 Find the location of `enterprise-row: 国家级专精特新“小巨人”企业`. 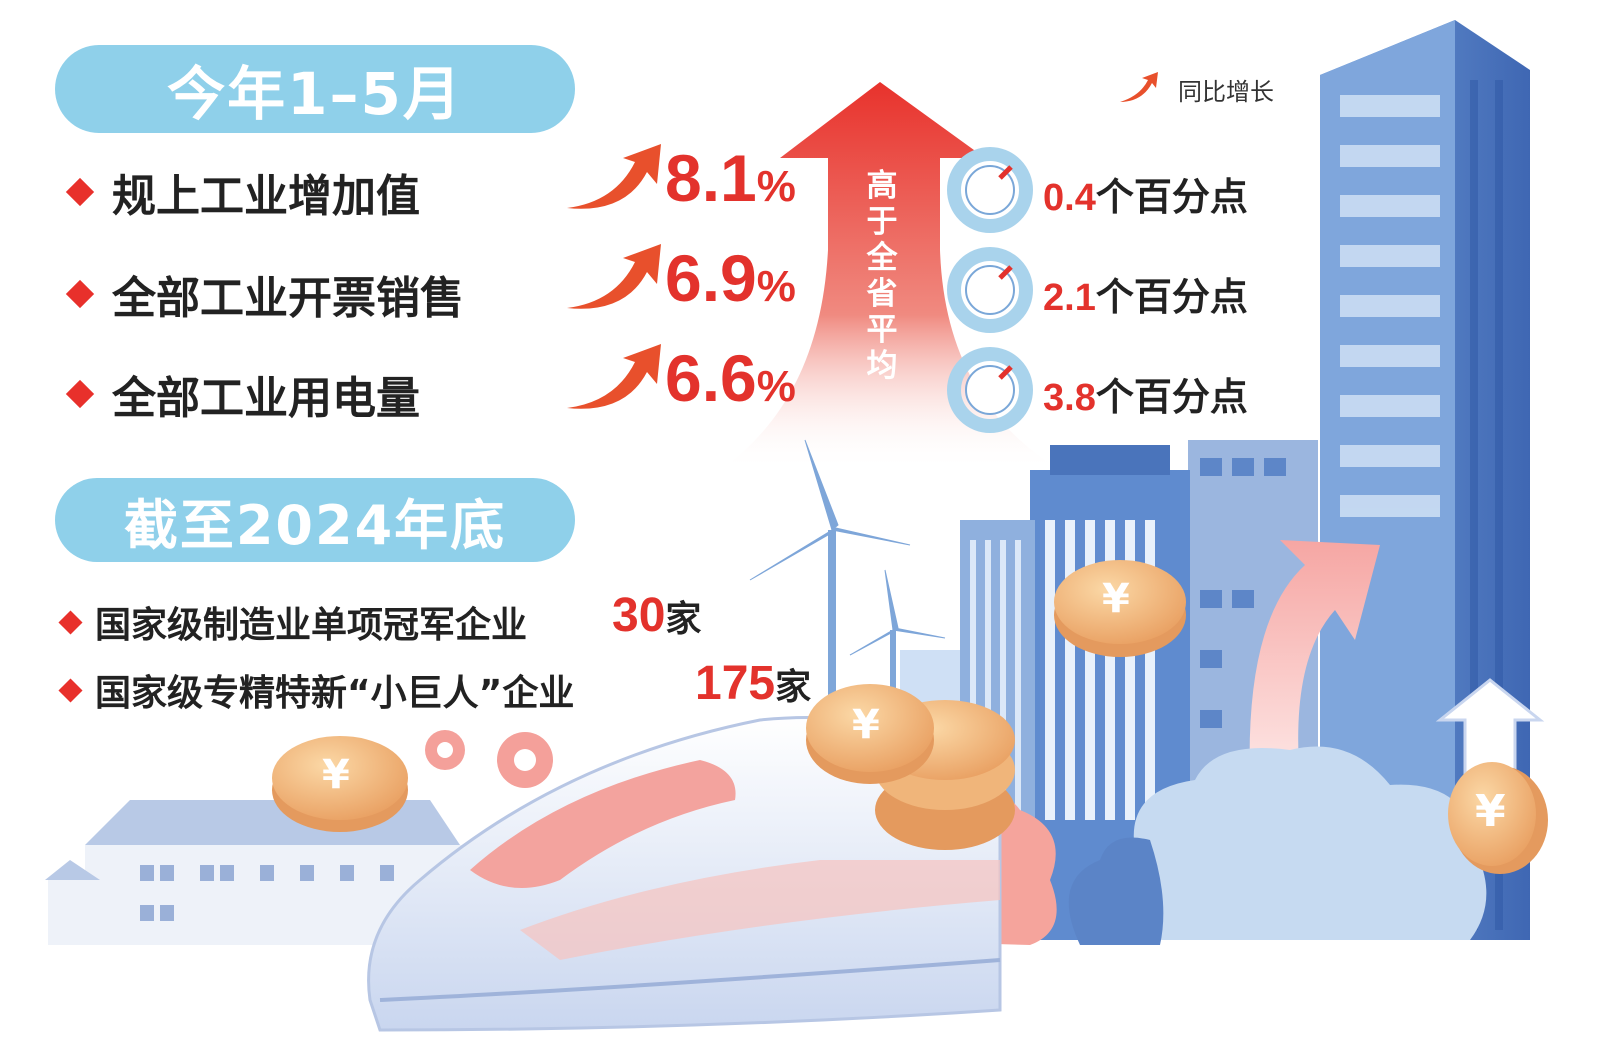

enterprise-row: 国家级专精特新“小巨人”企业 is located at coordinates (316, 690).